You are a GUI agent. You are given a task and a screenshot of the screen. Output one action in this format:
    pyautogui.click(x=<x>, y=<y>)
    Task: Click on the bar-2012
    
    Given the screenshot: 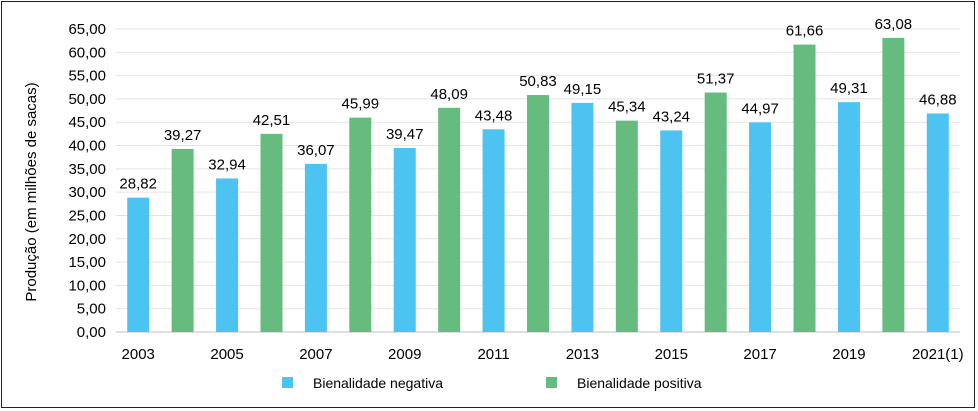 What is the action you would take?
    pyautogui.click(x=538, y=213)
    